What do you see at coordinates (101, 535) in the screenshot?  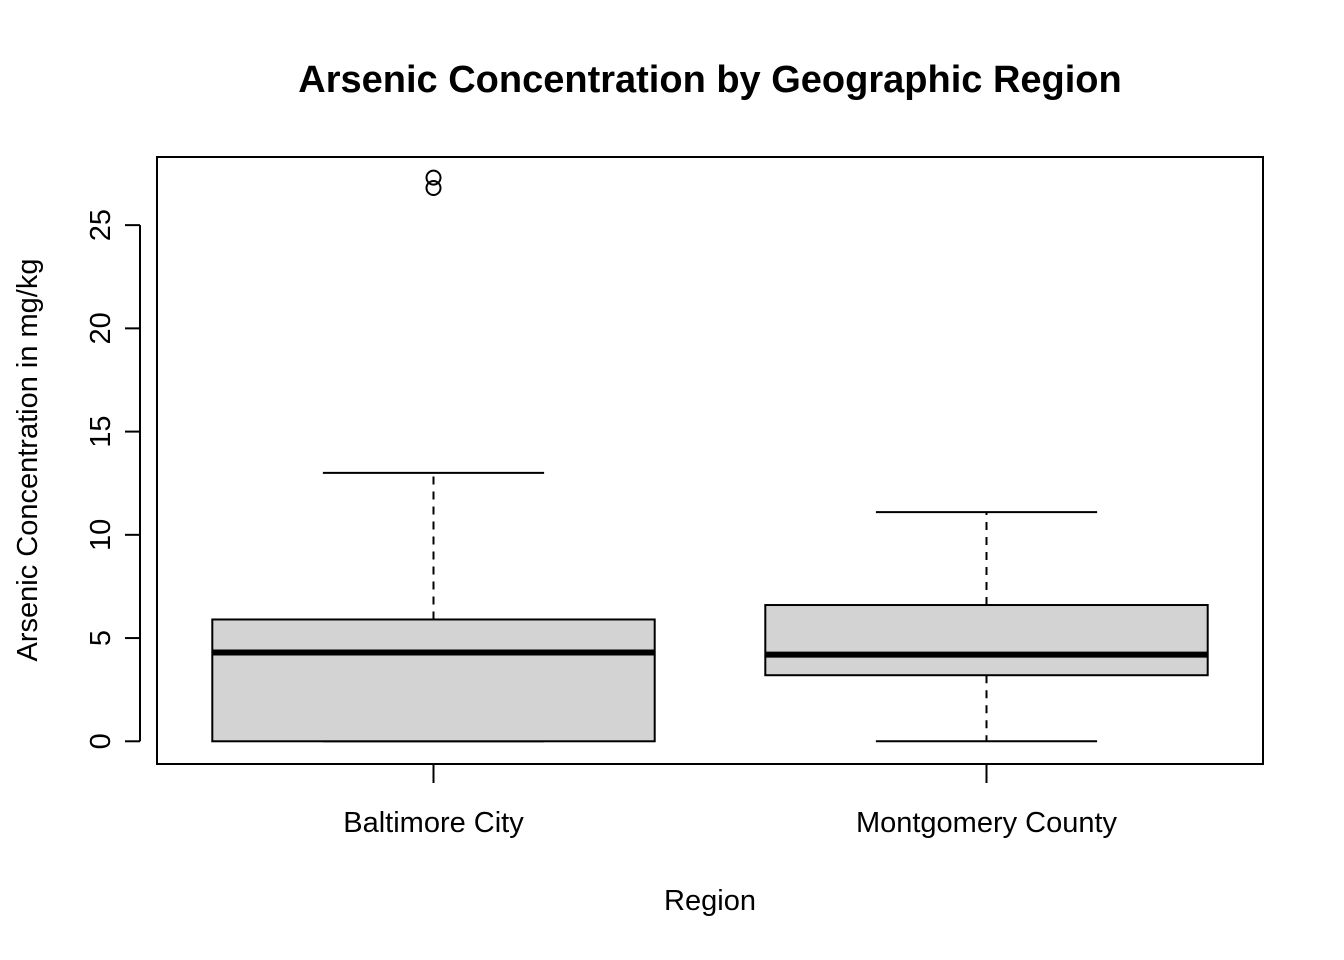 I see `y-tick-label: 10` at bounding box center [101, 535].